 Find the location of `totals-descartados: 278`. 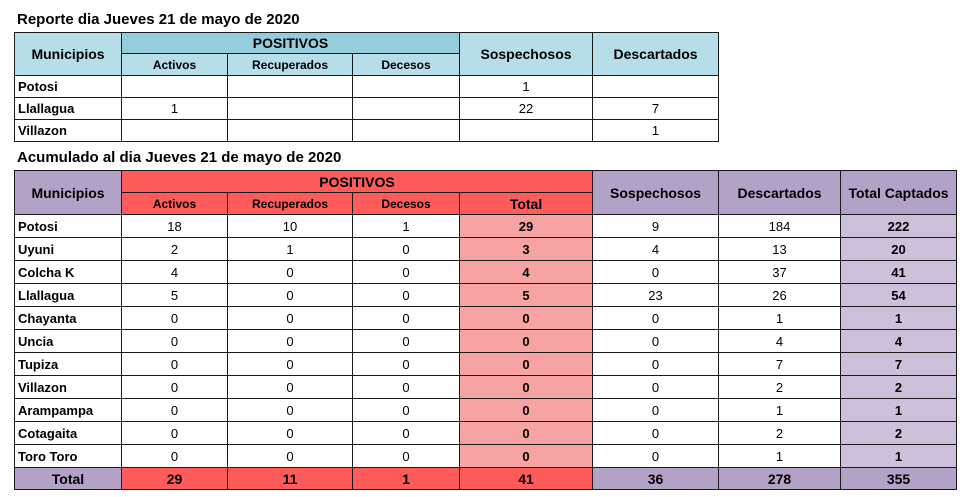

totals-descartados: 278 is located at coordinates (780, 478).